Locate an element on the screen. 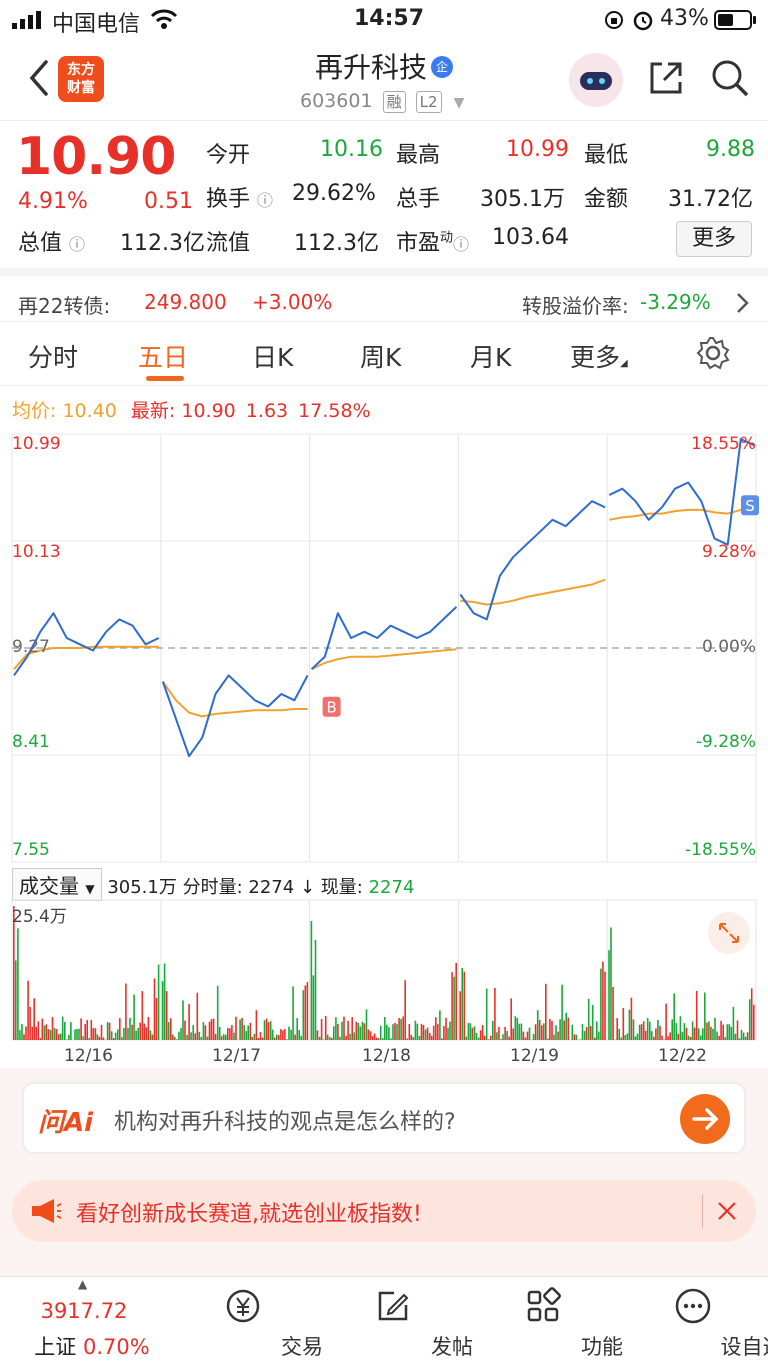 This screenshot has height=1366, width=768. tab-intraday: 分时 is located at coordinates (53, 357).